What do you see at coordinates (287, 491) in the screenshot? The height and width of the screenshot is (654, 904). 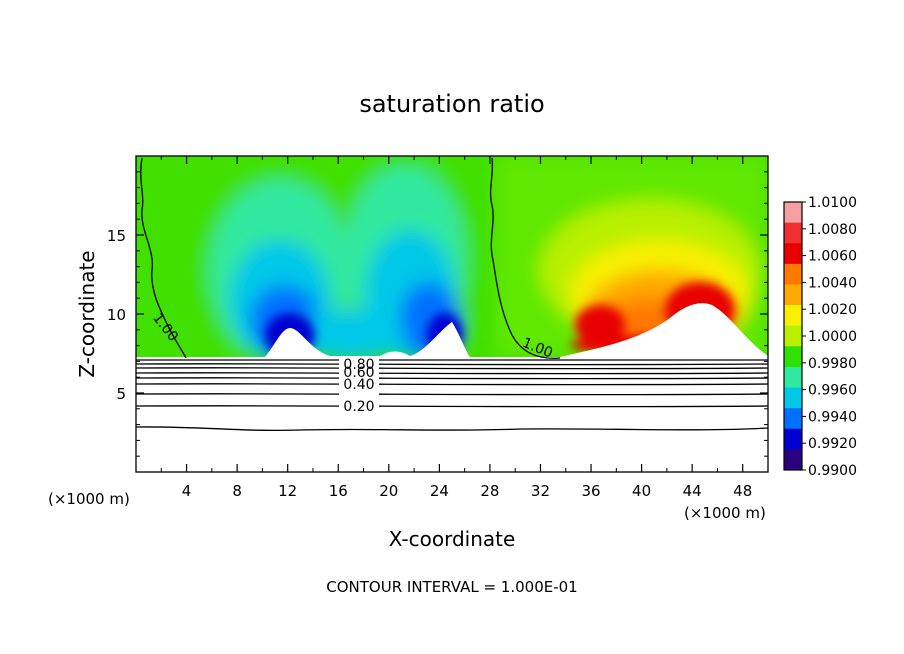 I see `x-tick-label-2: 12` at bounding box center [287, 491].